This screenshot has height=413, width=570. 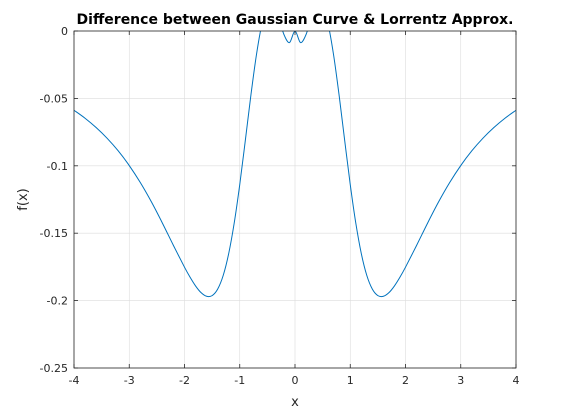 I want to click on x-tick-label: 0, so click(x=295, y=380).